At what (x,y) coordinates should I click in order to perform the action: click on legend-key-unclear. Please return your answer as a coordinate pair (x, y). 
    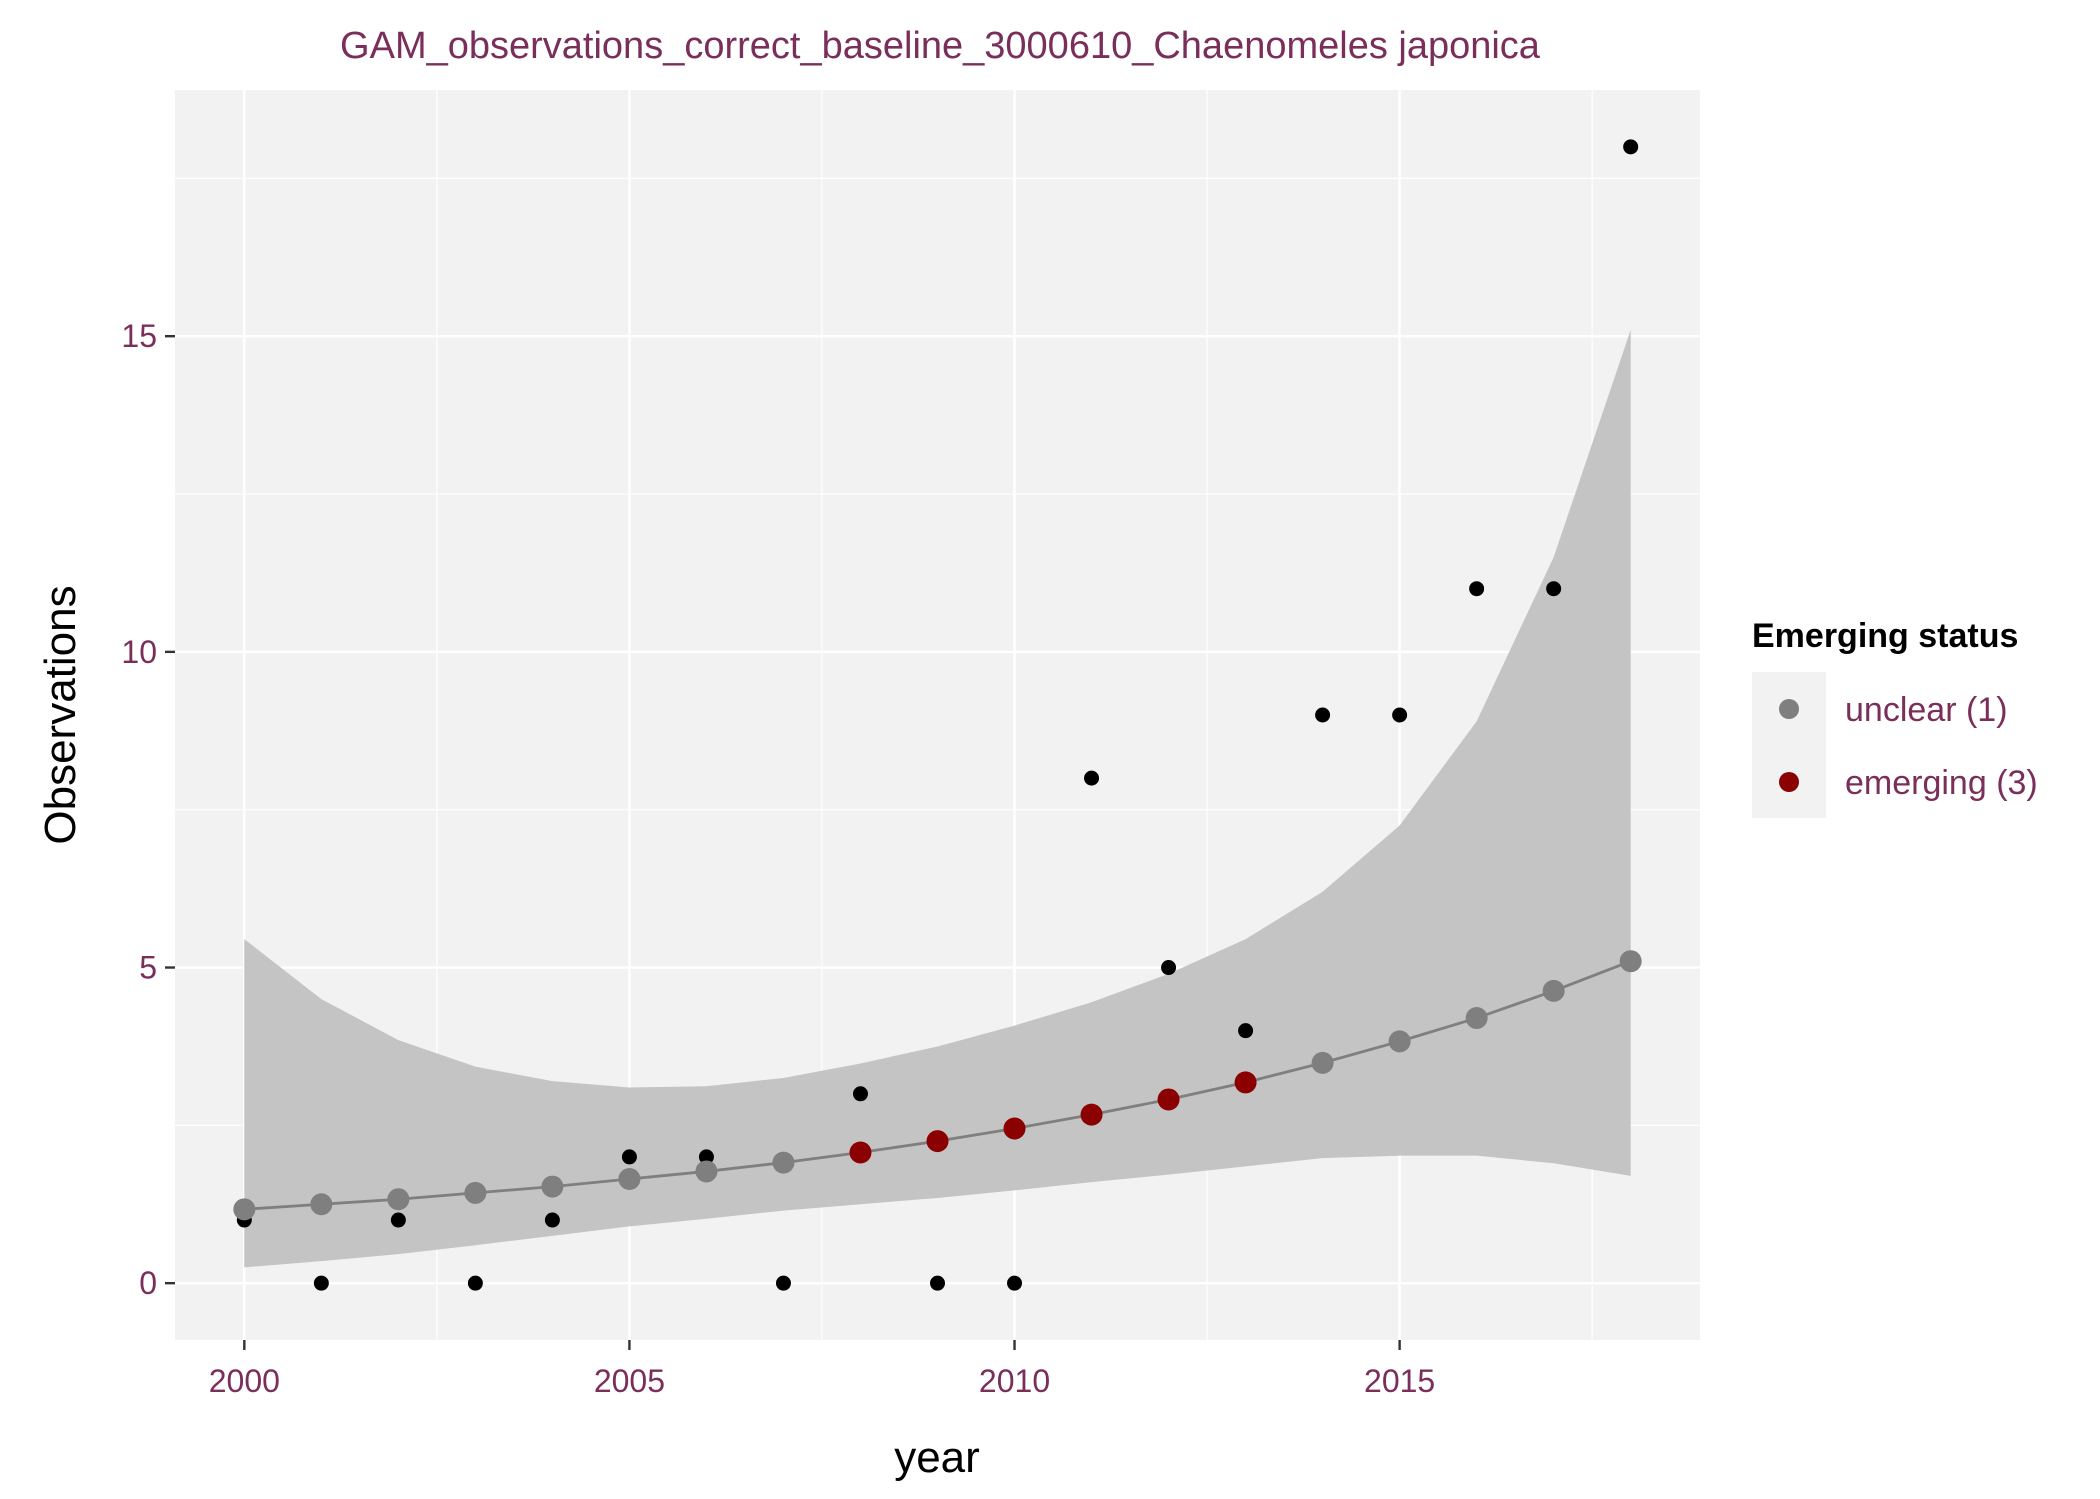
    Looking at the image, I should click on (1789, 709).